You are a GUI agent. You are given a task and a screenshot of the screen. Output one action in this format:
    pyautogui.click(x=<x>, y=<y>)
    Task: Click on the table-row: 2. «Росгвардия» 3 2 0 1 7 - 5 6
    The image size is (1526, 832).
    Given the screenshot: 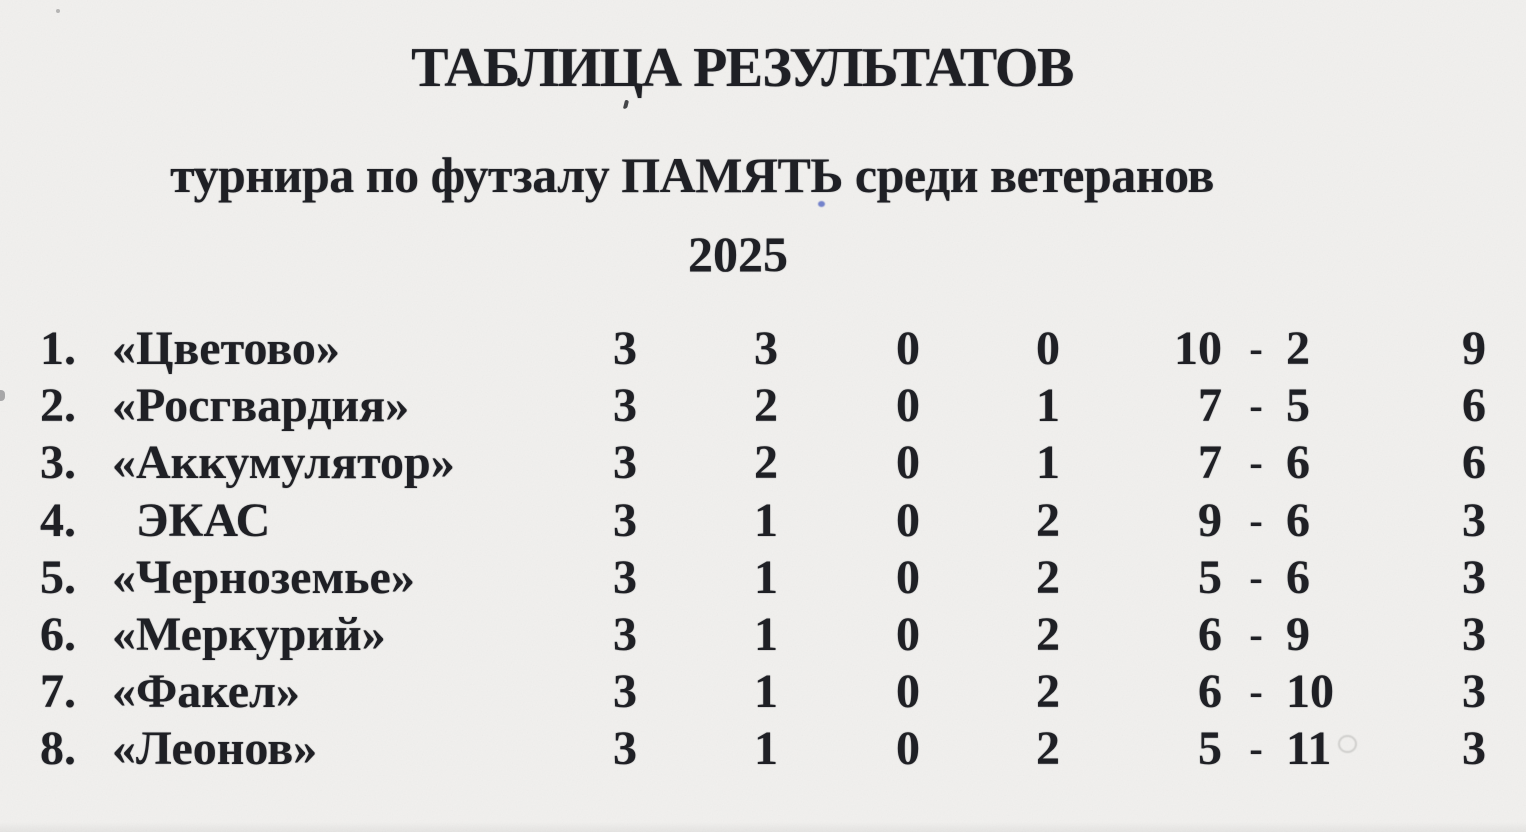 What is the action you would take?
    pyautogui.click(x=763, y=405)
    